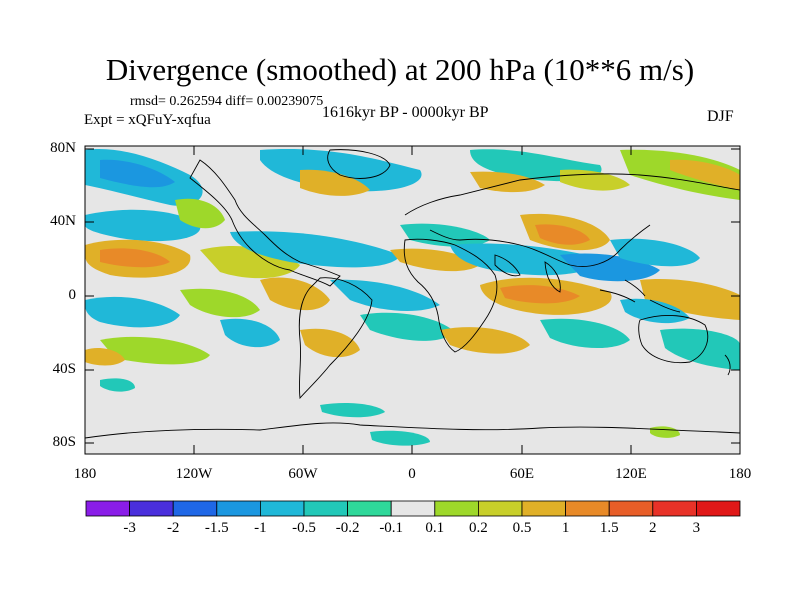 Image resolution: width=800 pixels, height=600 pixels. I want to click on stats-text: rmsd= 0.262594 diff= 0.00239075, so click(227, 101).